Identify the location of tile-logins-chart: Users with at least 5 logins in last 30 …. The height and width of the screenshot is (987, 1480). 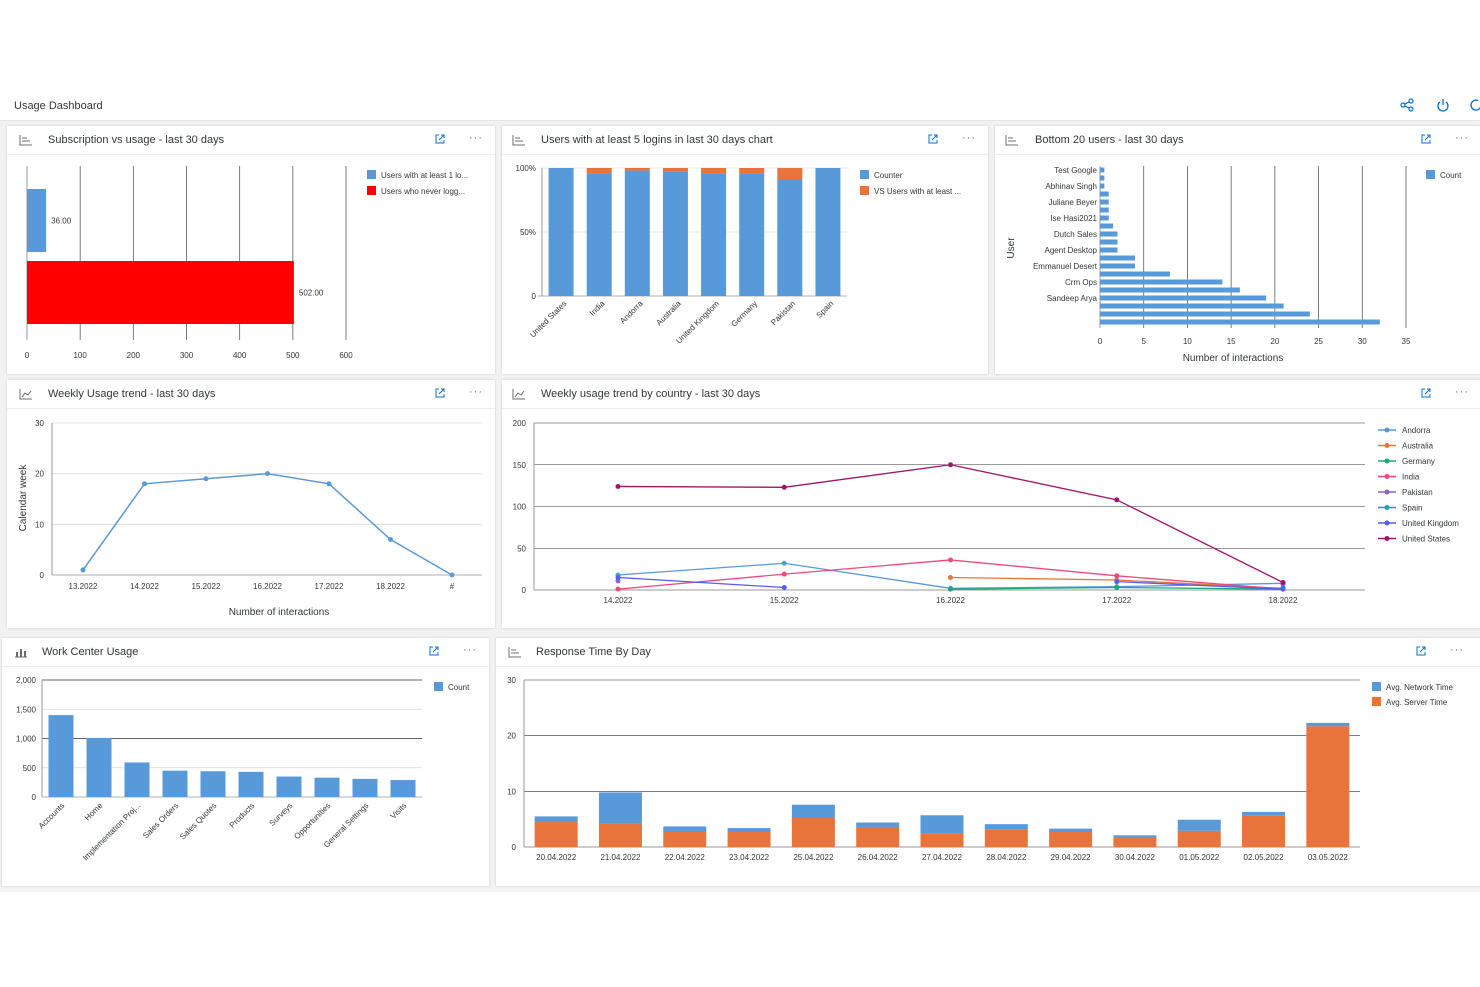
(745, 250).